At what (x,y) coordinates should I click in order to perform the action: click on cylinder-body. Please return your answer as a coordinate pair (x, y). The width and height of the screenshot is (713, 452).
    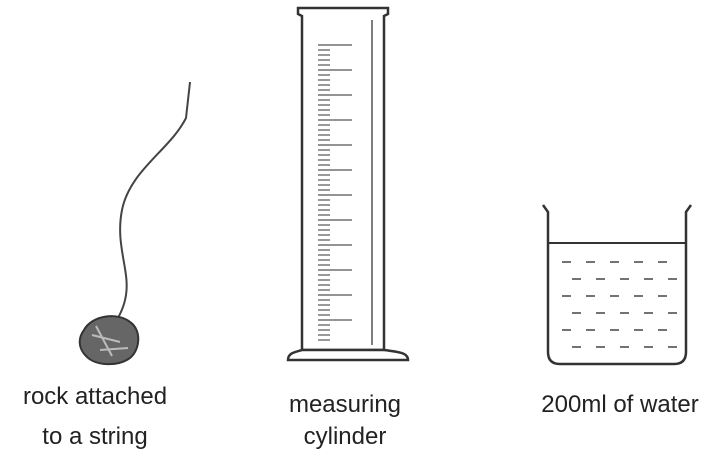
    Looking at the image, I should click on (343, 179).